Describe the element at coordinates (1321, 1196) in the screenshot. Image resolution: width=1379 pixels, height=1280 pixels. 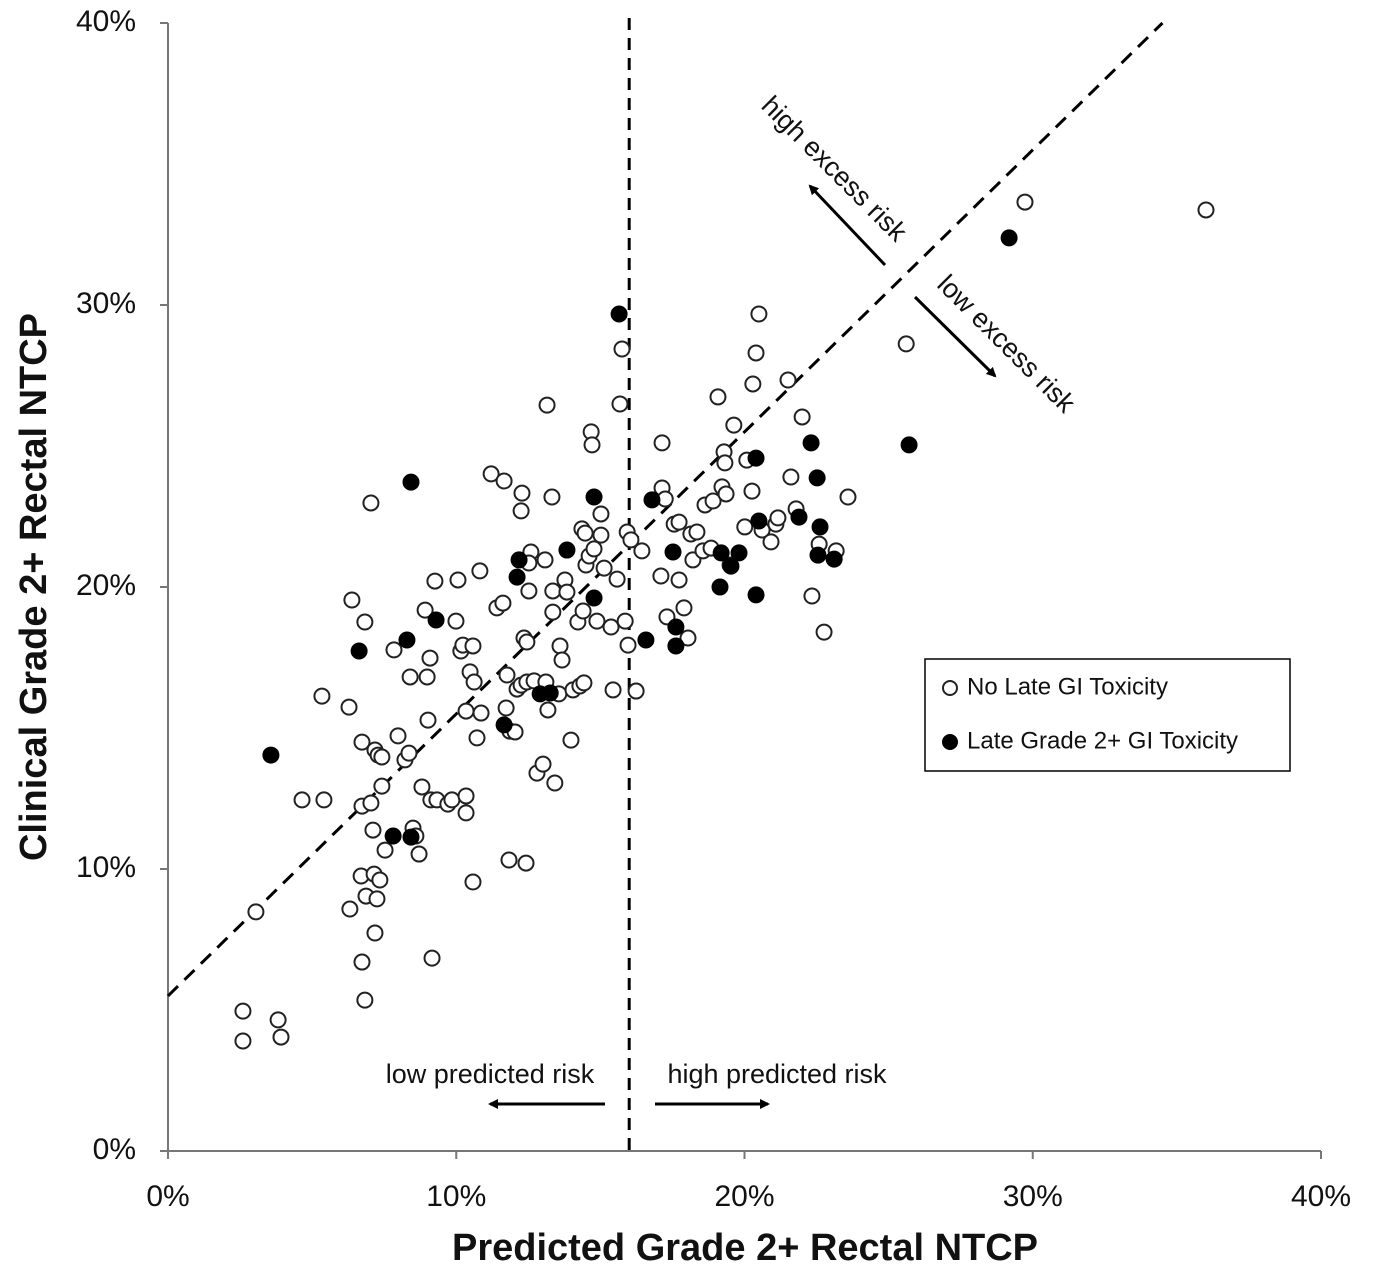
I see `x-tick-label: 40%` at that location.